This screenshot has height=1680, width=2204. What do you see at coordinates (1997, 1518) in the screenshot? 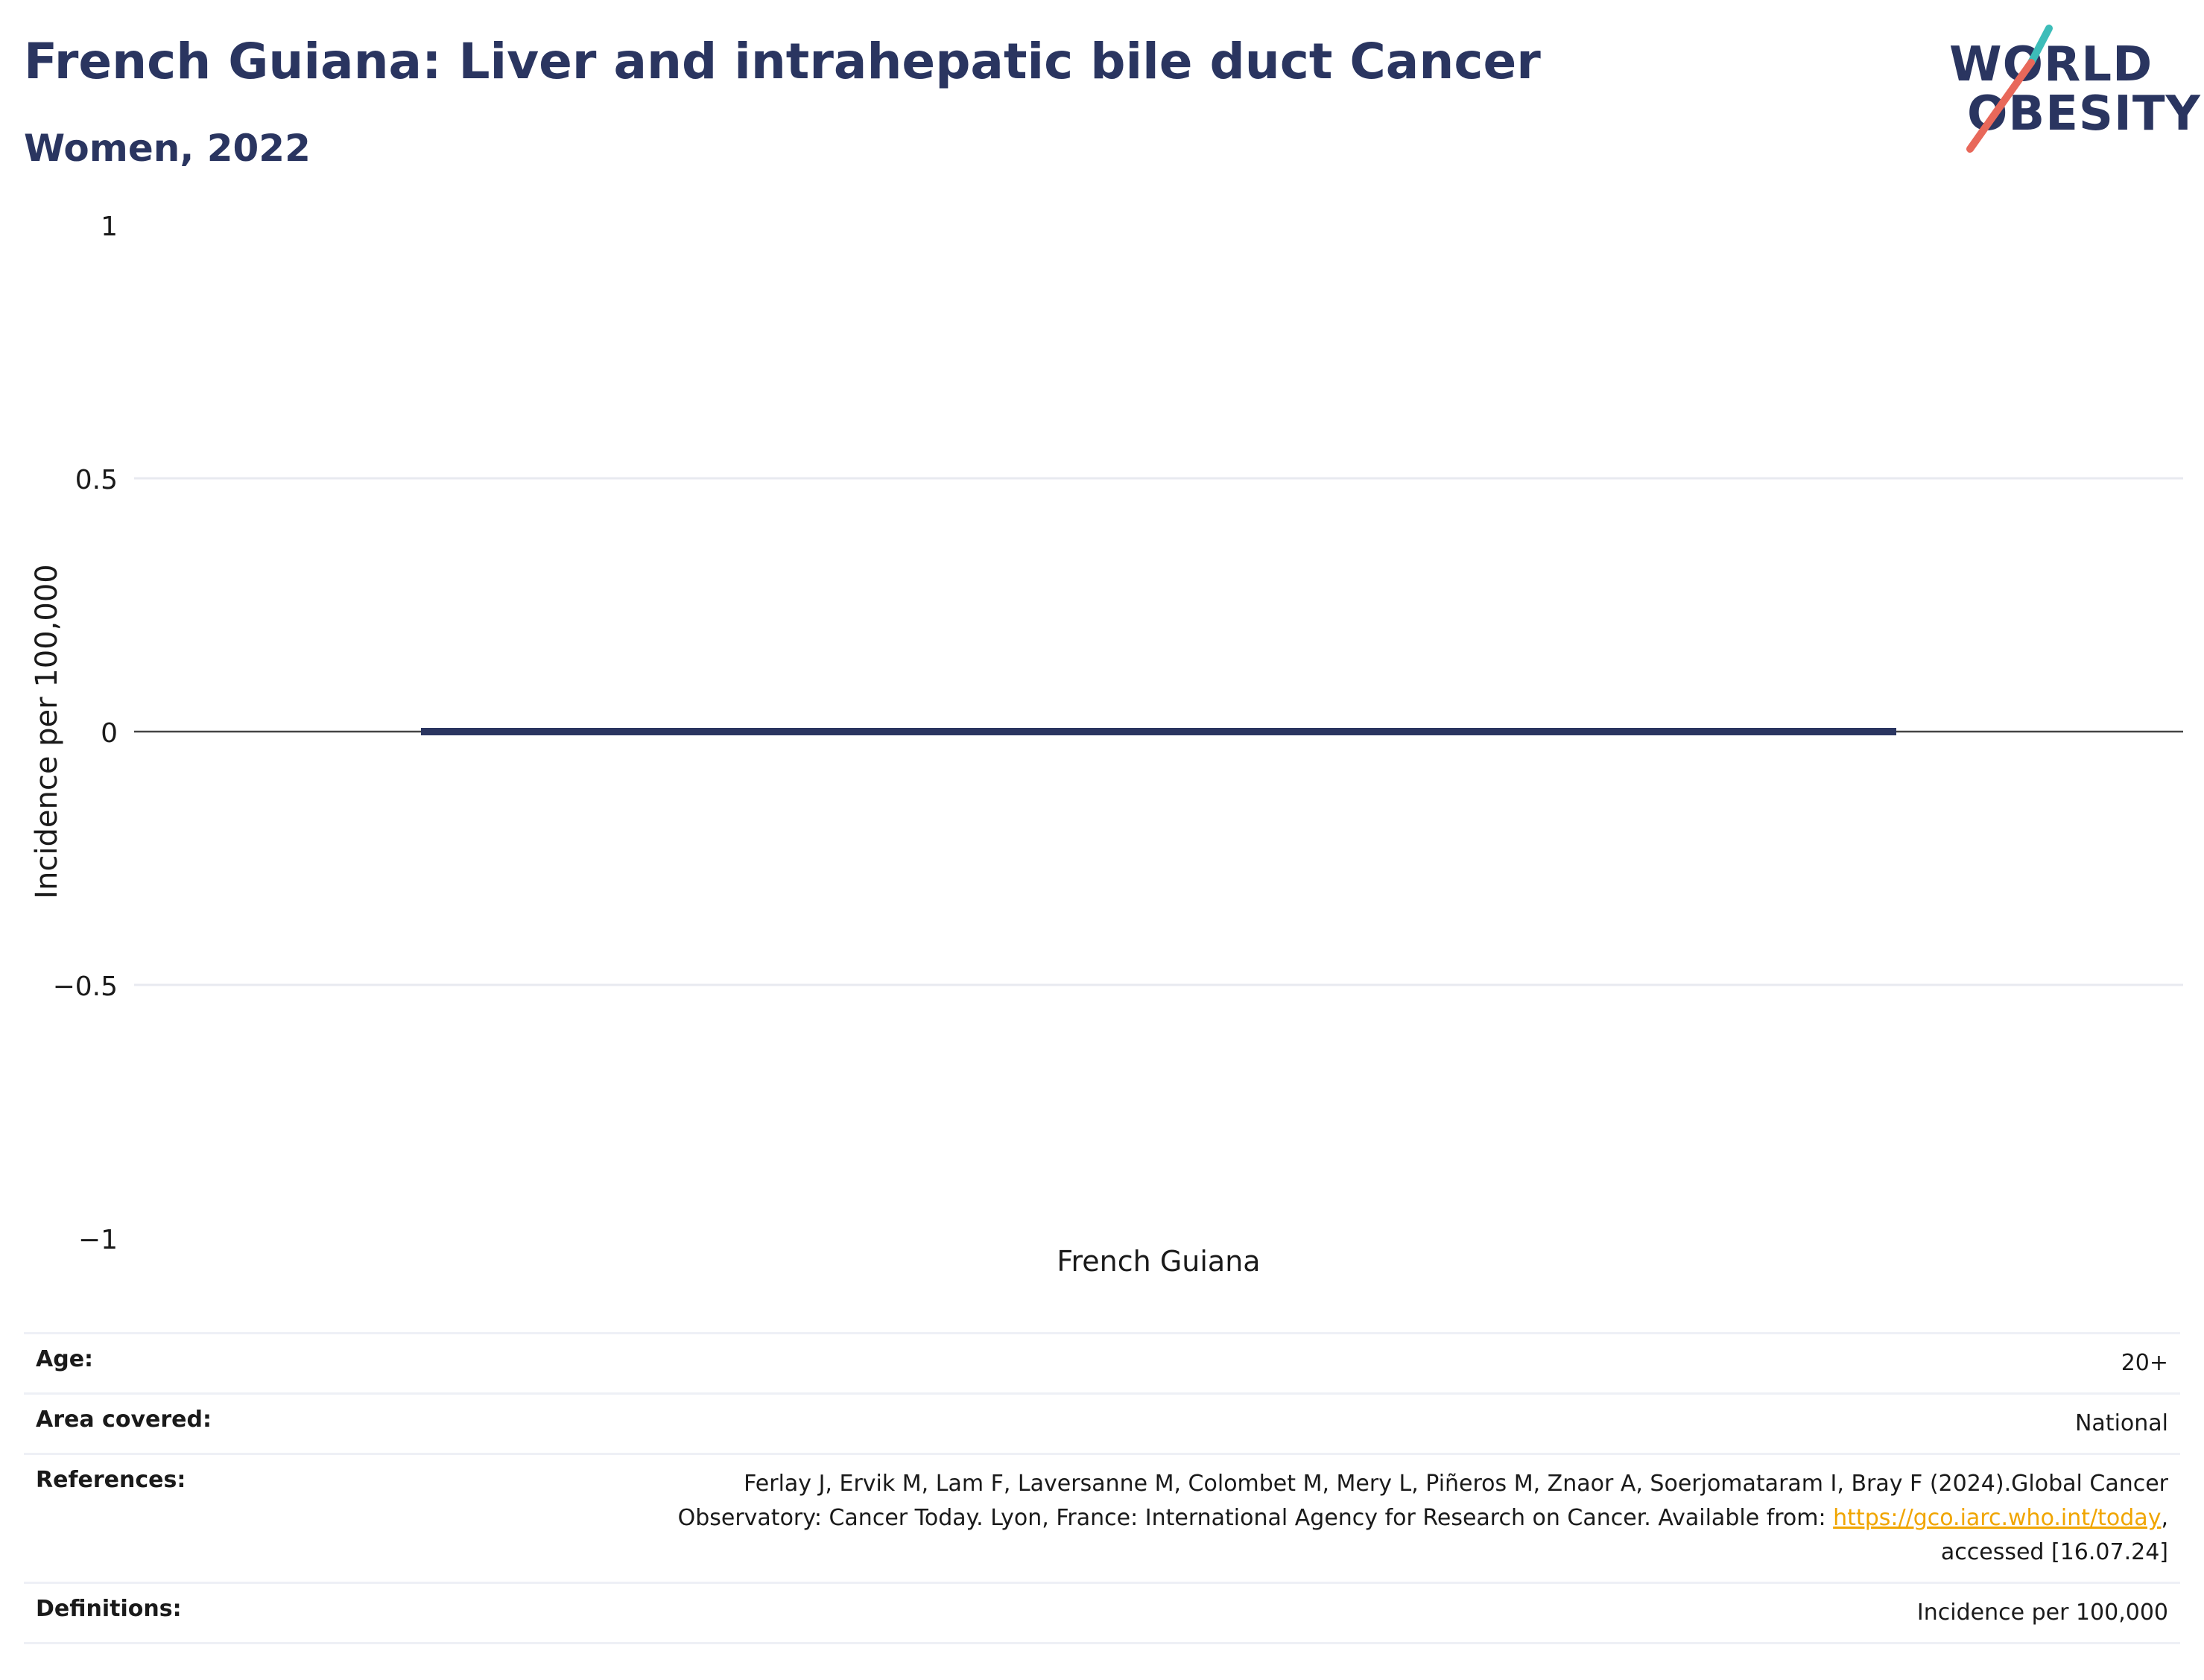
I see `references-link: https://gco.iarc.who.int/today` at bounding box center [1997, 1518].